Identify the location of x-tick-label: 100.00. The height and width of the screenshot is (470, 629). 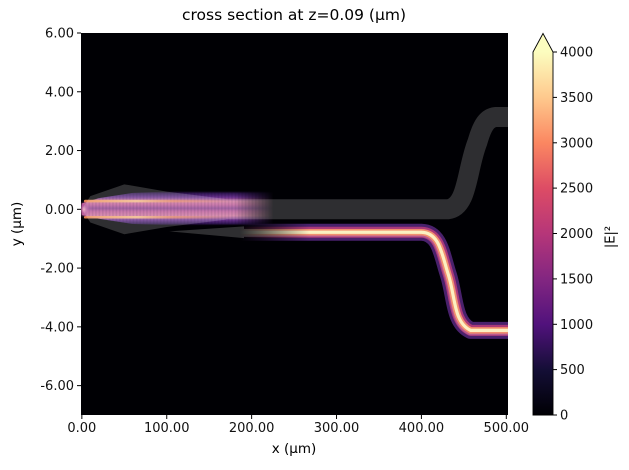
(167, 428).